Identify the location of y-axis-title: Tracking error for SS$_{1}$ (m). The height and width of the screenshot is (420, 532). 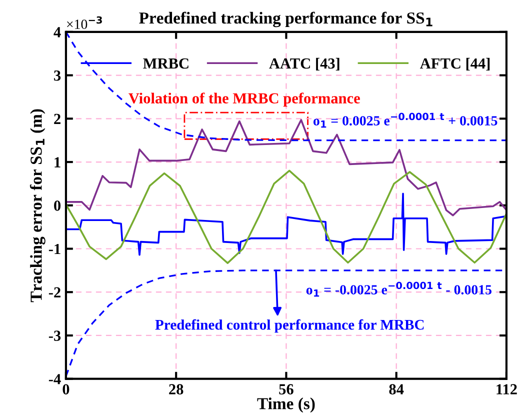
(38, 205).